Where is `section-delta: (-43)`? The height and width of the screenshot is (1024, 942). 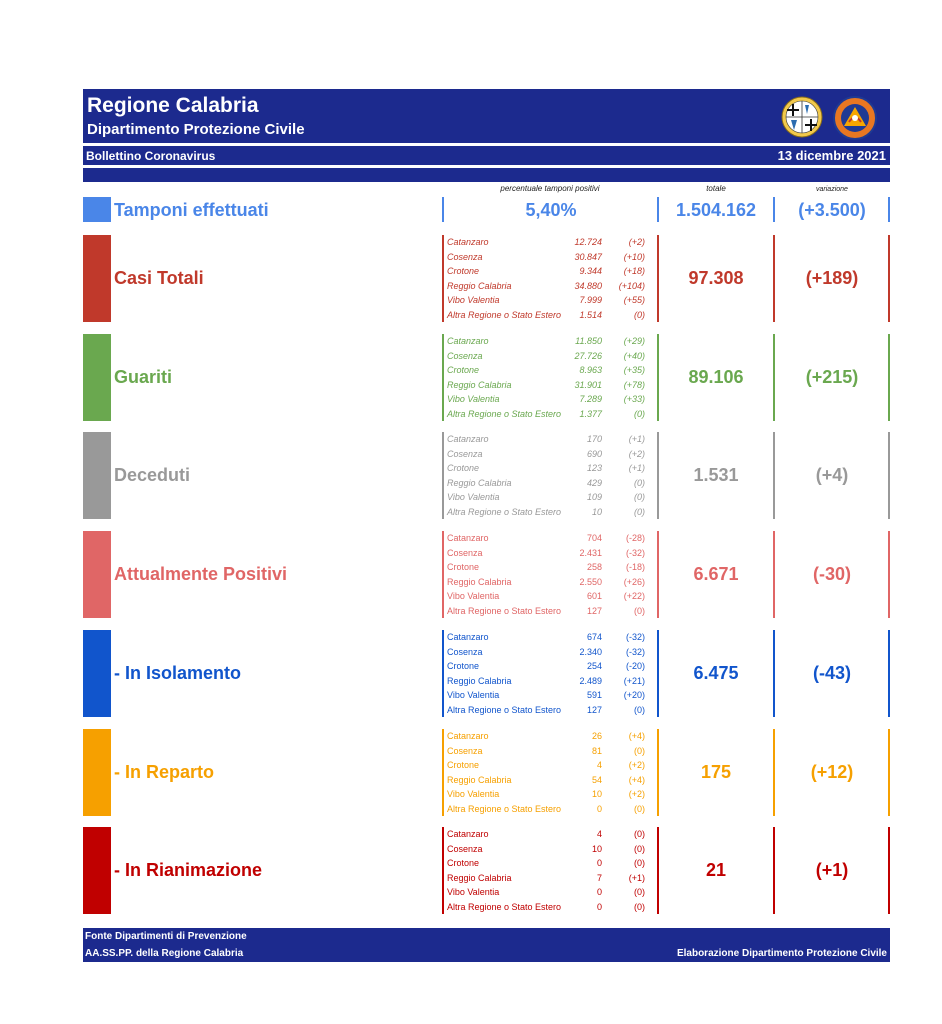
section-delta: (-43) is located at coordinates (831, 673).